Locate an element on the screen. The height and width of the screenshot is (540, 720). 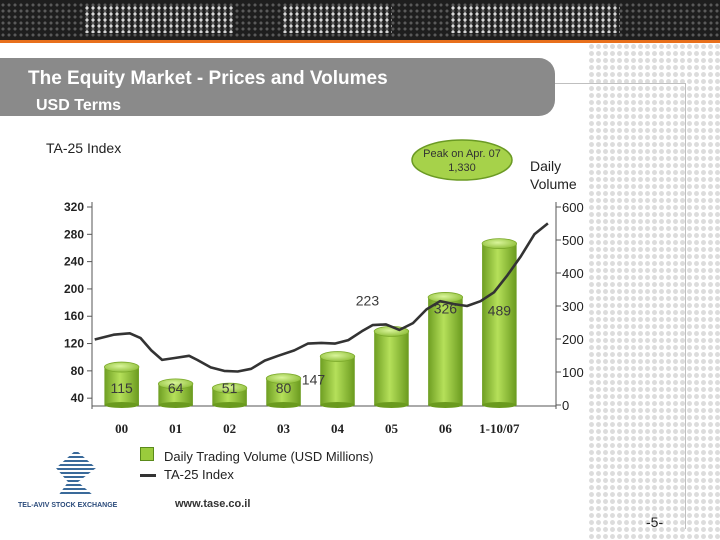
bar-value-label: 80 is located at coordinates (284, 388).